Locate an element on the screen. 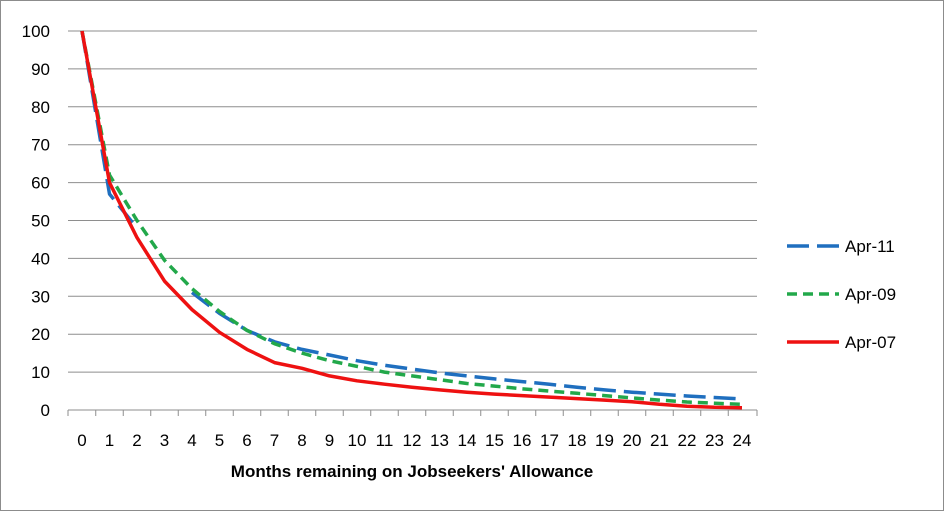  y-tick-label-60: 60 is located at coordinates (40, 183).